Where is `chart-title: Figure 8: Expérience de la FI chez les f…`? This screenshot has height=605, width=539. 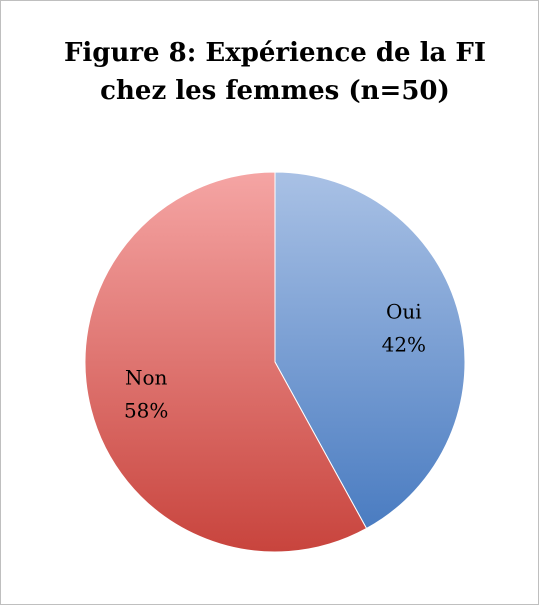
chart-title: Figure 8: Expérience de la FI chez les f… is located at coordinates (275, 72).